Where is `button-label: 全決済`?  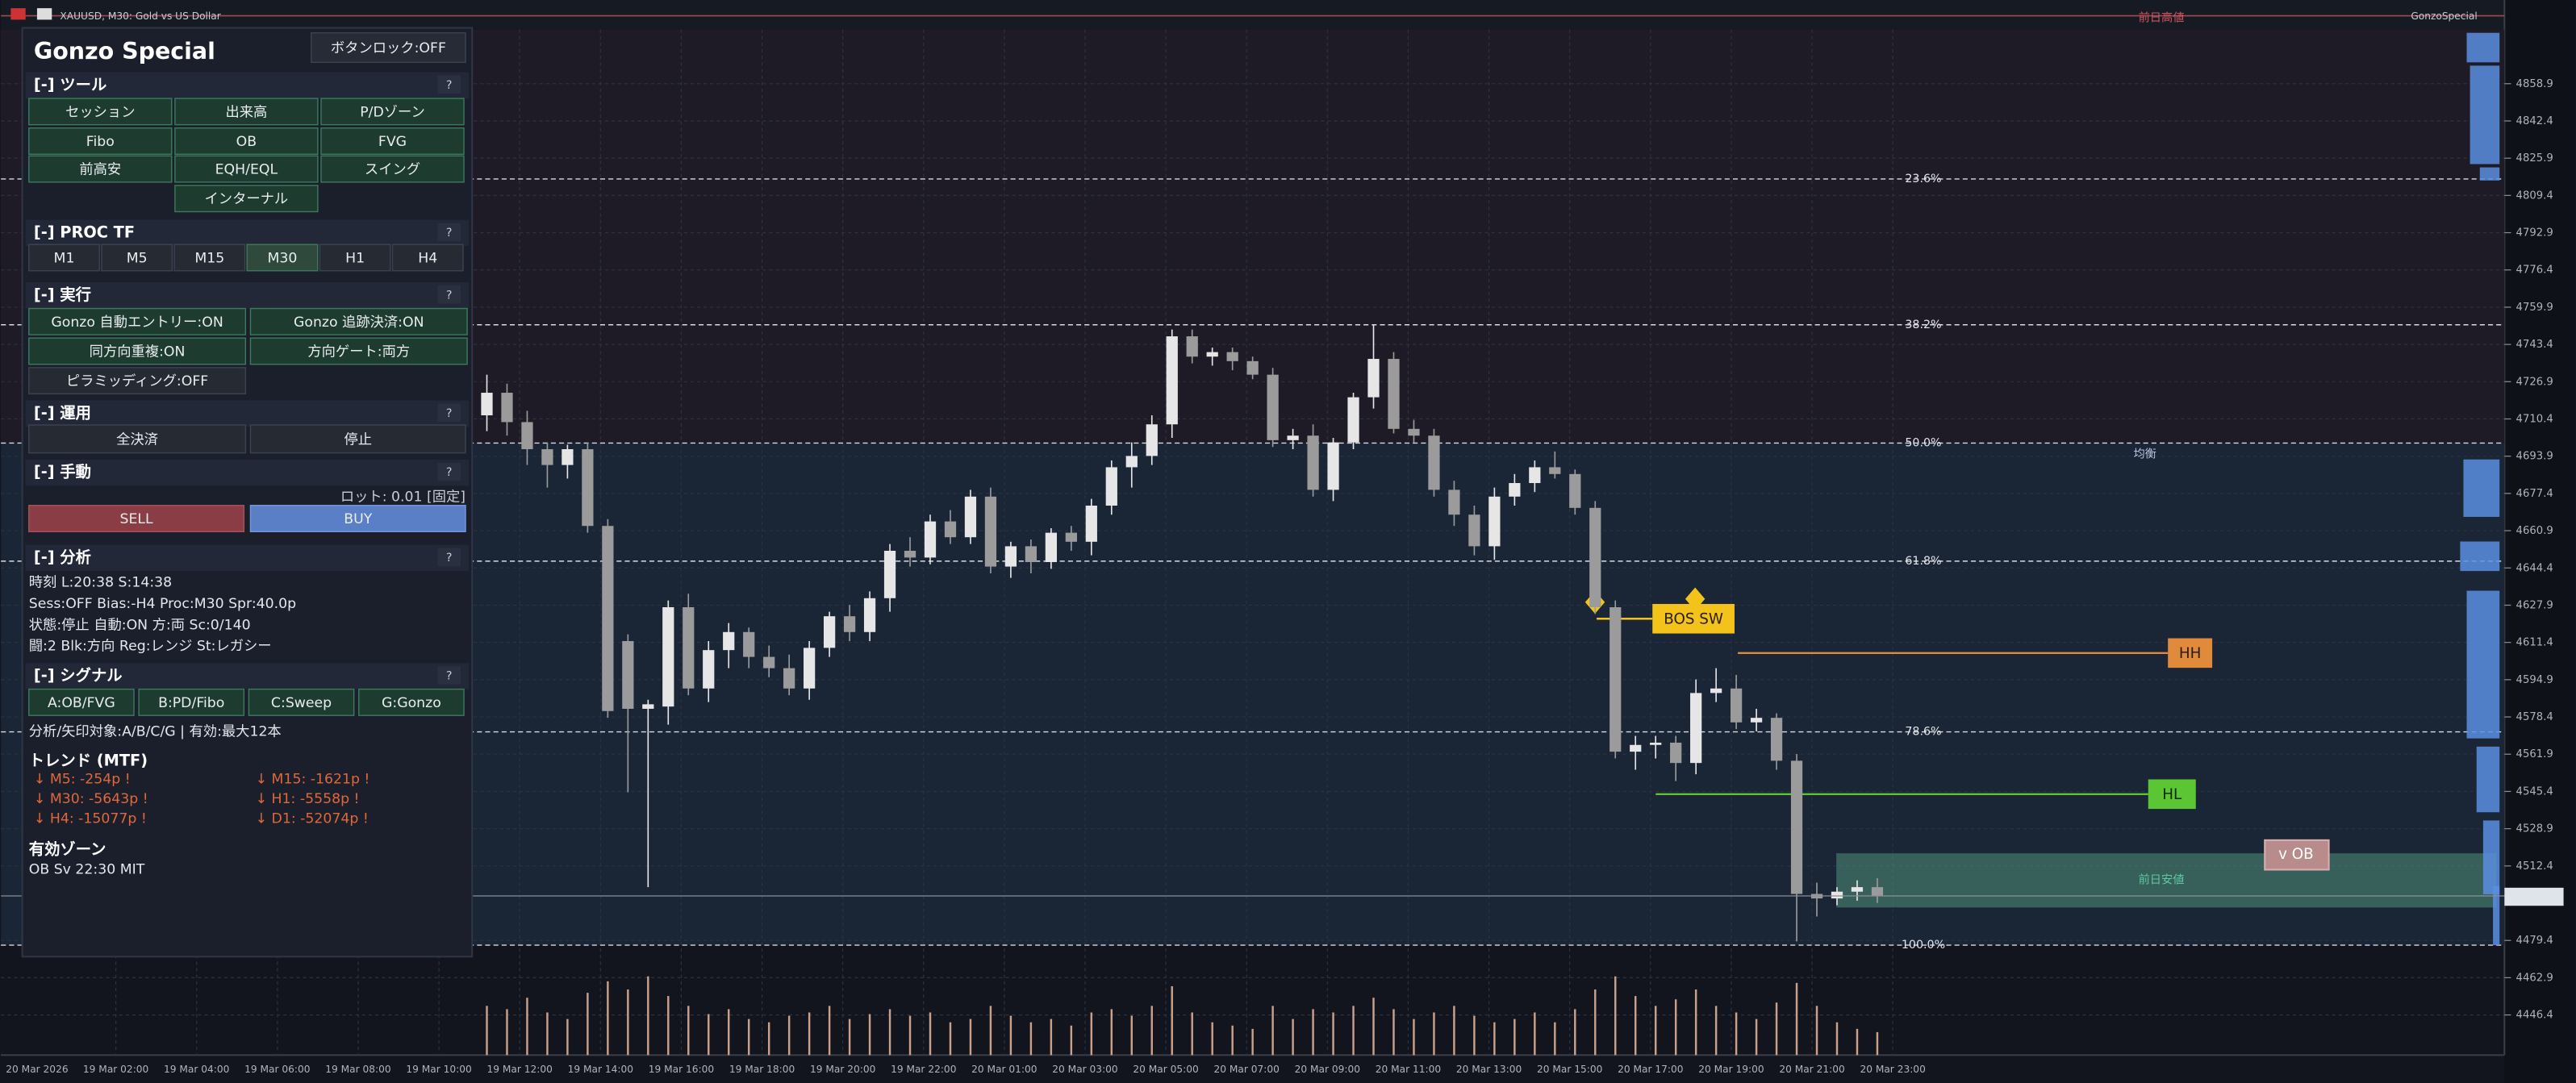 button-label: 全決済 is located at coordinates (137, 439).